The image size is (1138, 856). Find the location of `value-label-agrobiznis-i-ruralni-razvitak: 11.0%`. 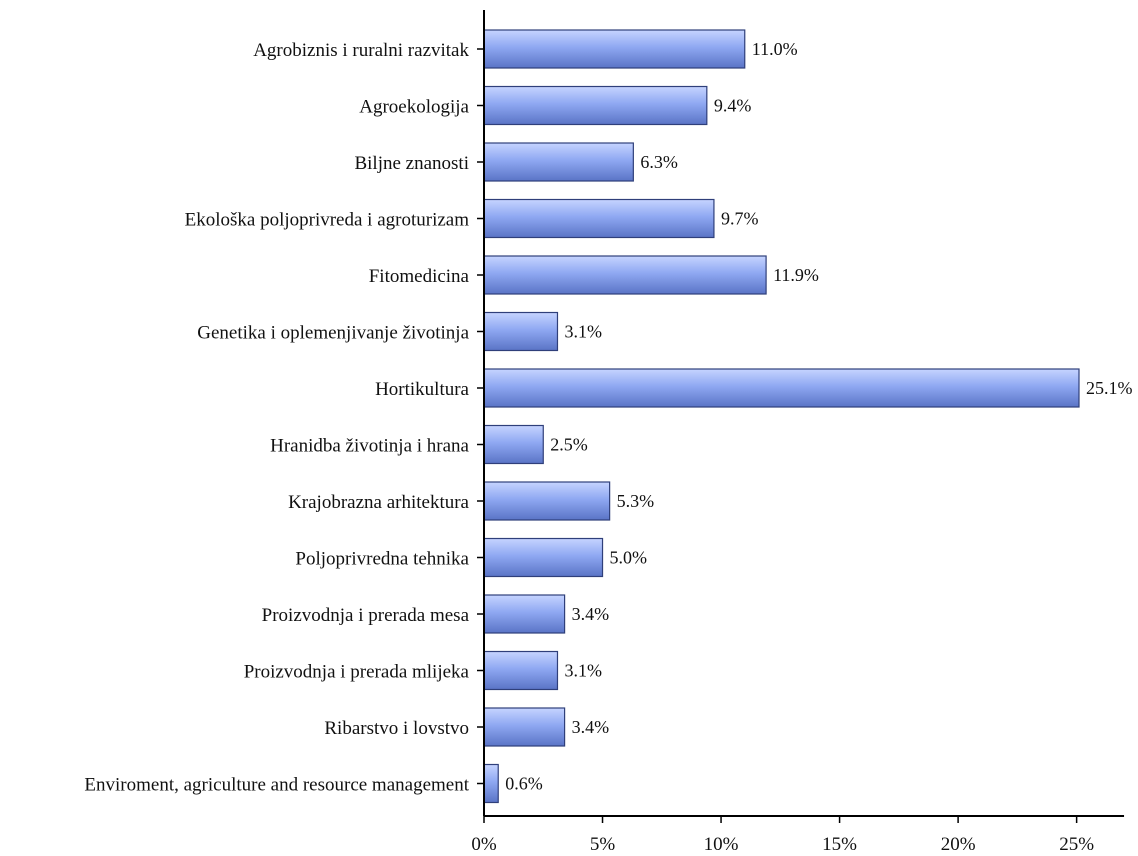

value-label-agrobiznis-i-ruralni-razvitak: 11.0% is located at coordinates (775, 49).